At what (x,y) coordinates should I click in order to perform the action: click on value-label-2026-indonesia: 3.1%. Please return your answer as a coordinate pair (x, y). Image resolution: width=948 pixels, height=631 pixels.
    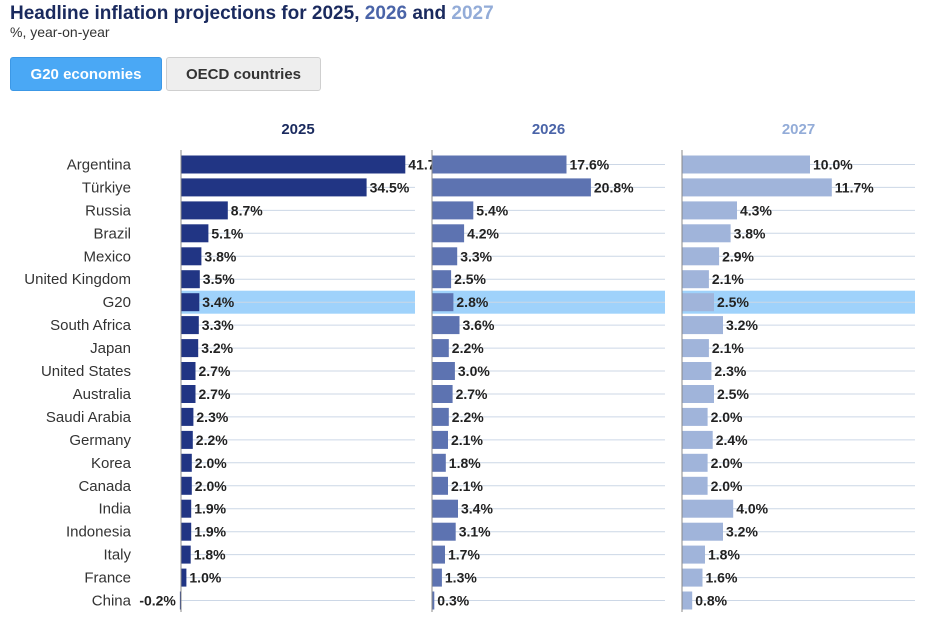
    Looking at the image, I should click on (475, 532).